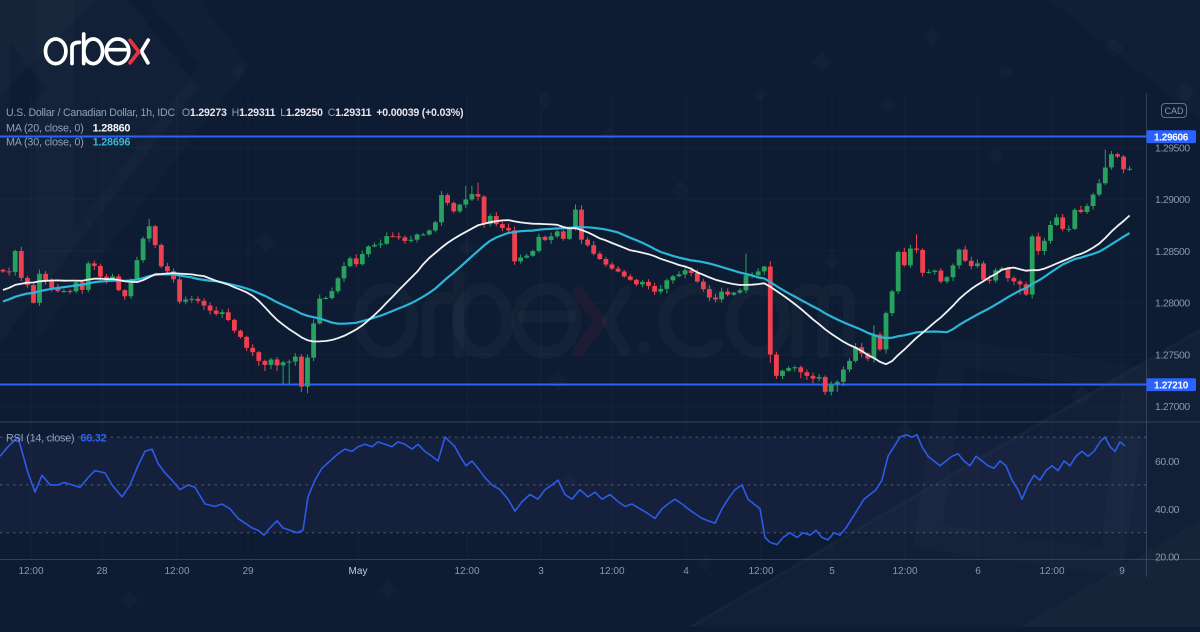 The width and height of the screenshot is (1200, 632). Describe the element at coordinates (1174, 111) in the screenshot. I see `svg-text: CAD` at that location.